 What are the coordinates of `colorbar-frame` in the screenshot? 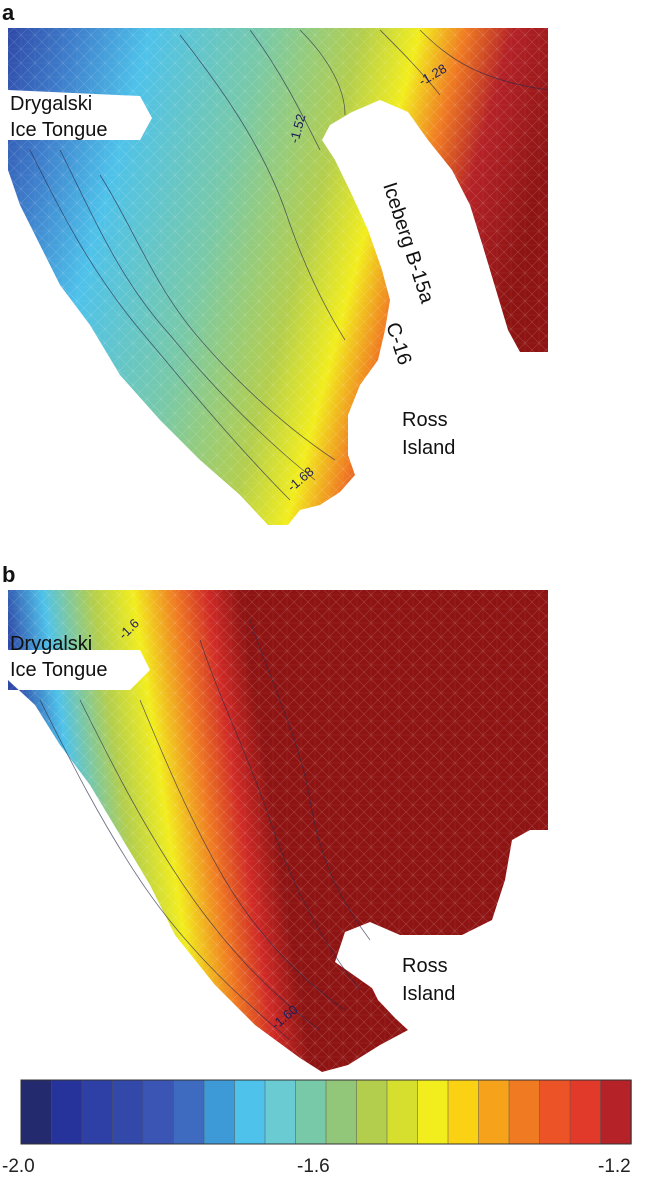 It's located at (326, 1112).